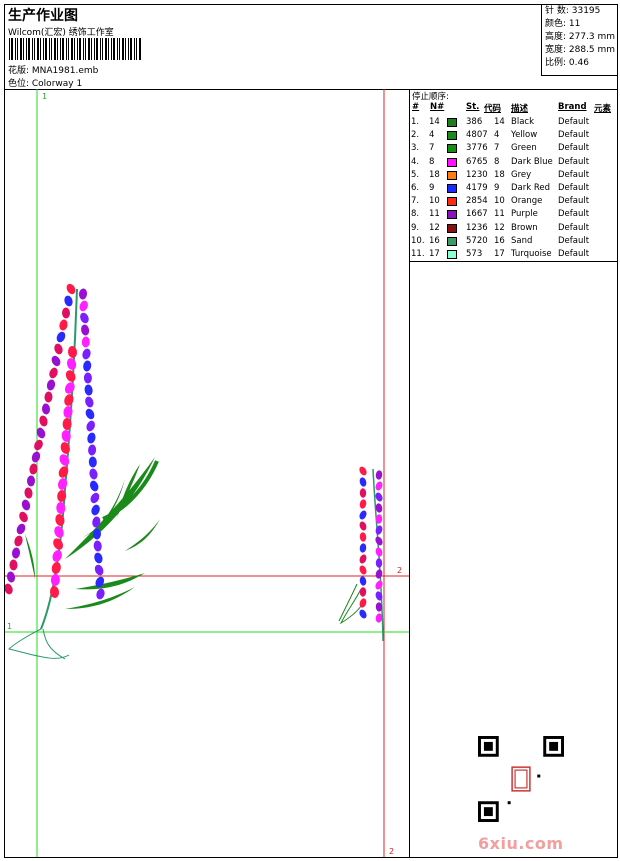 This screenshot has width=620, height=861. What do you see at coordinates (497, 188) in the screenshot?
I see `row-code: 9` at bounding box center [497, 188].